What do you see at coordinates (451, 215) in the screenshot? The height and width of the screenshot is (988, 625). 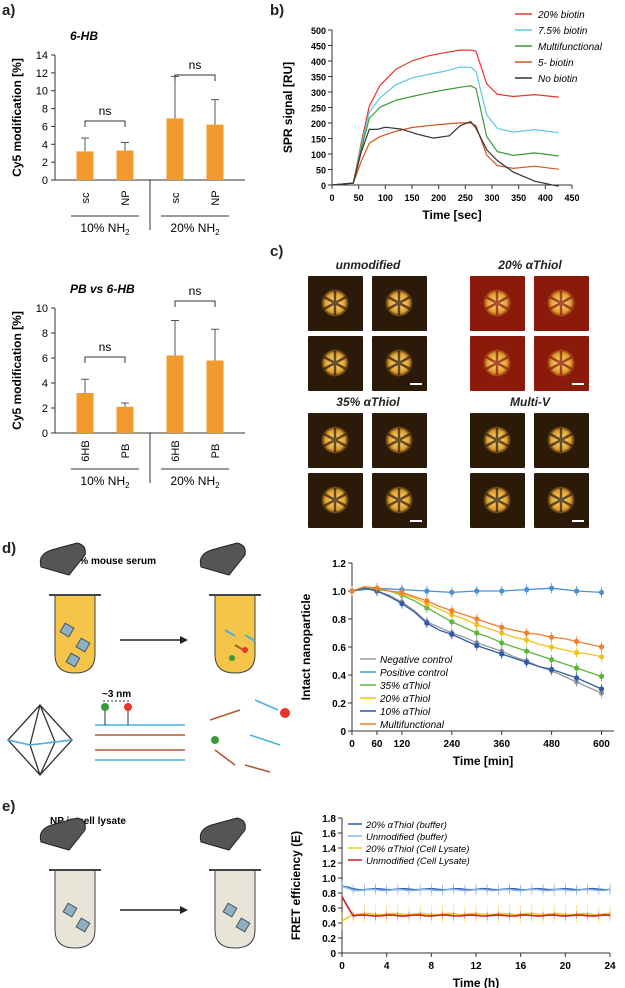 I see `x-axis-label: Time [sec]` at bounding box center [451, 215].